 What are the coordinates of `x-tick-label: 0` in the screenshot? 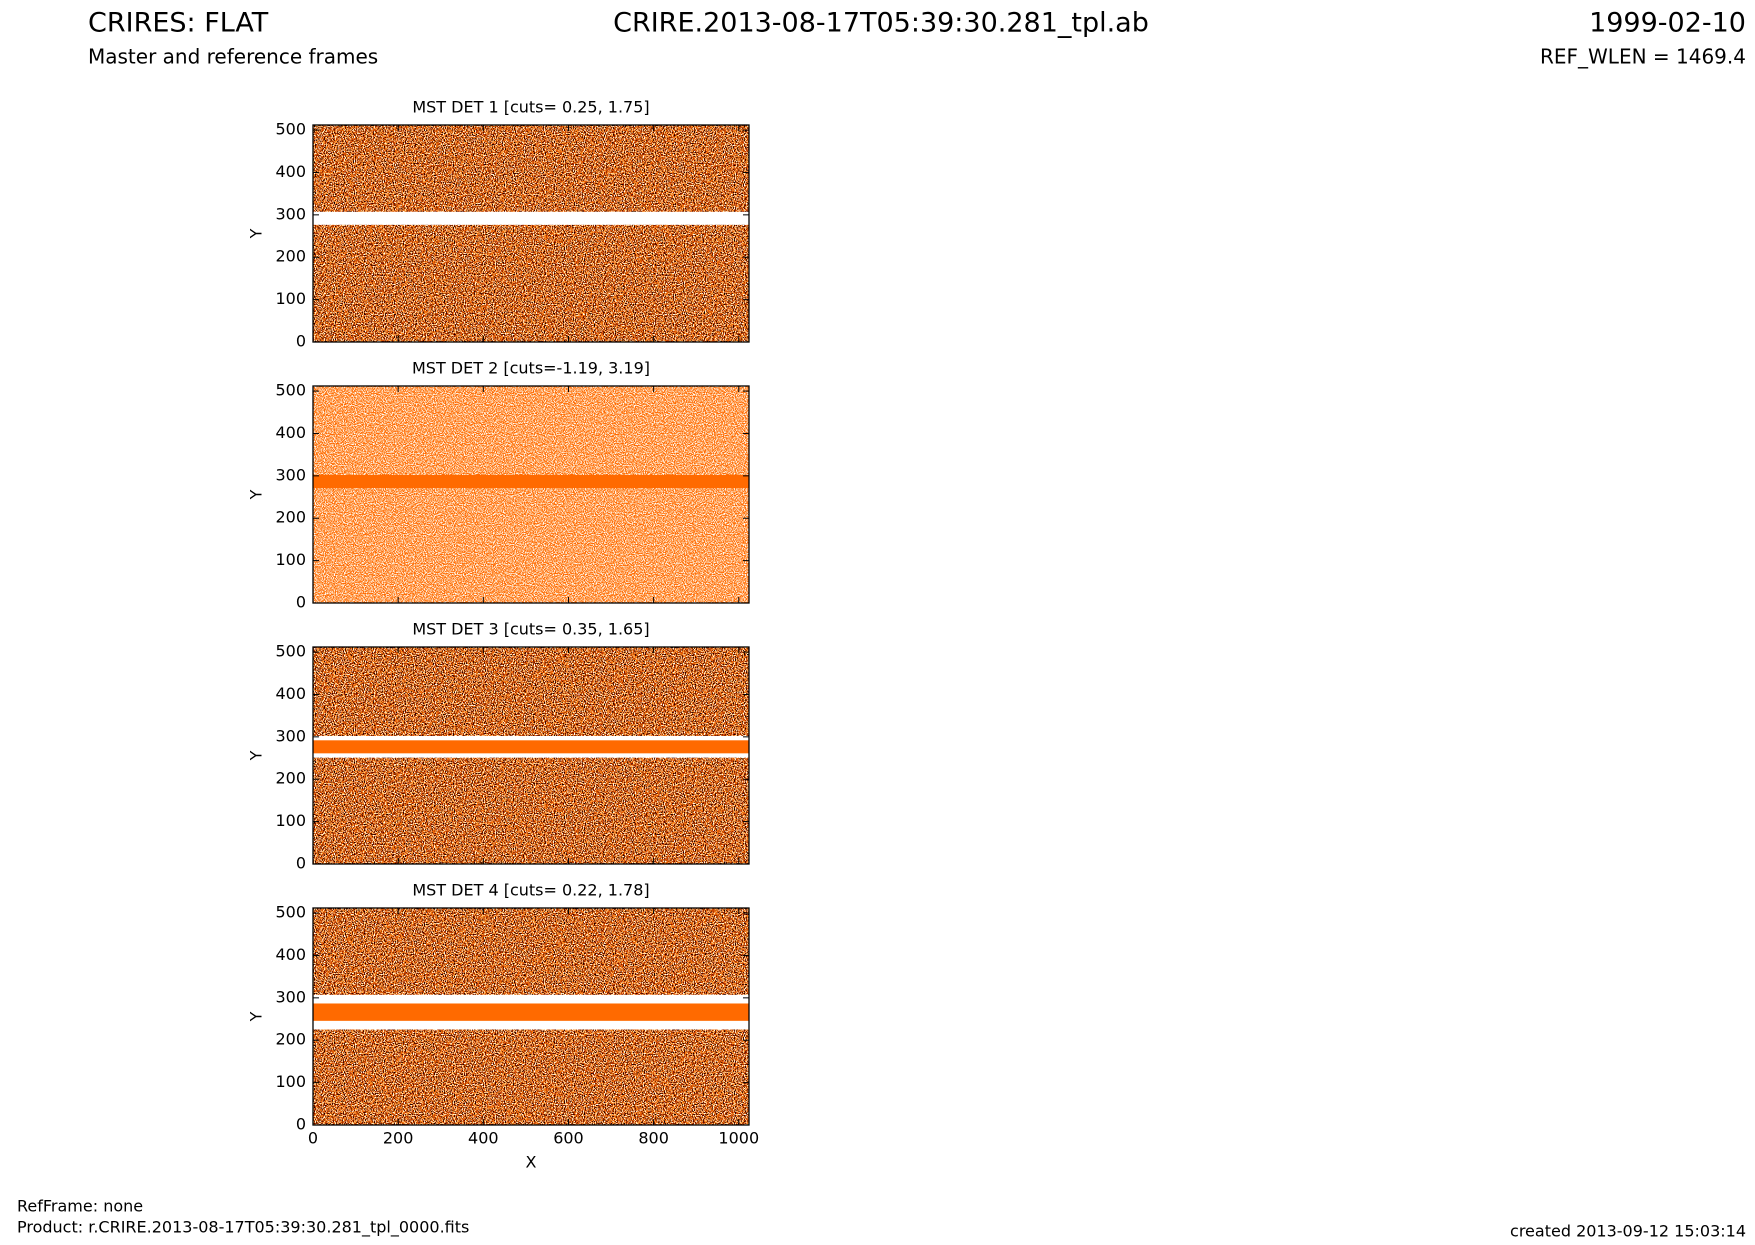 It's located at (313, 1138).